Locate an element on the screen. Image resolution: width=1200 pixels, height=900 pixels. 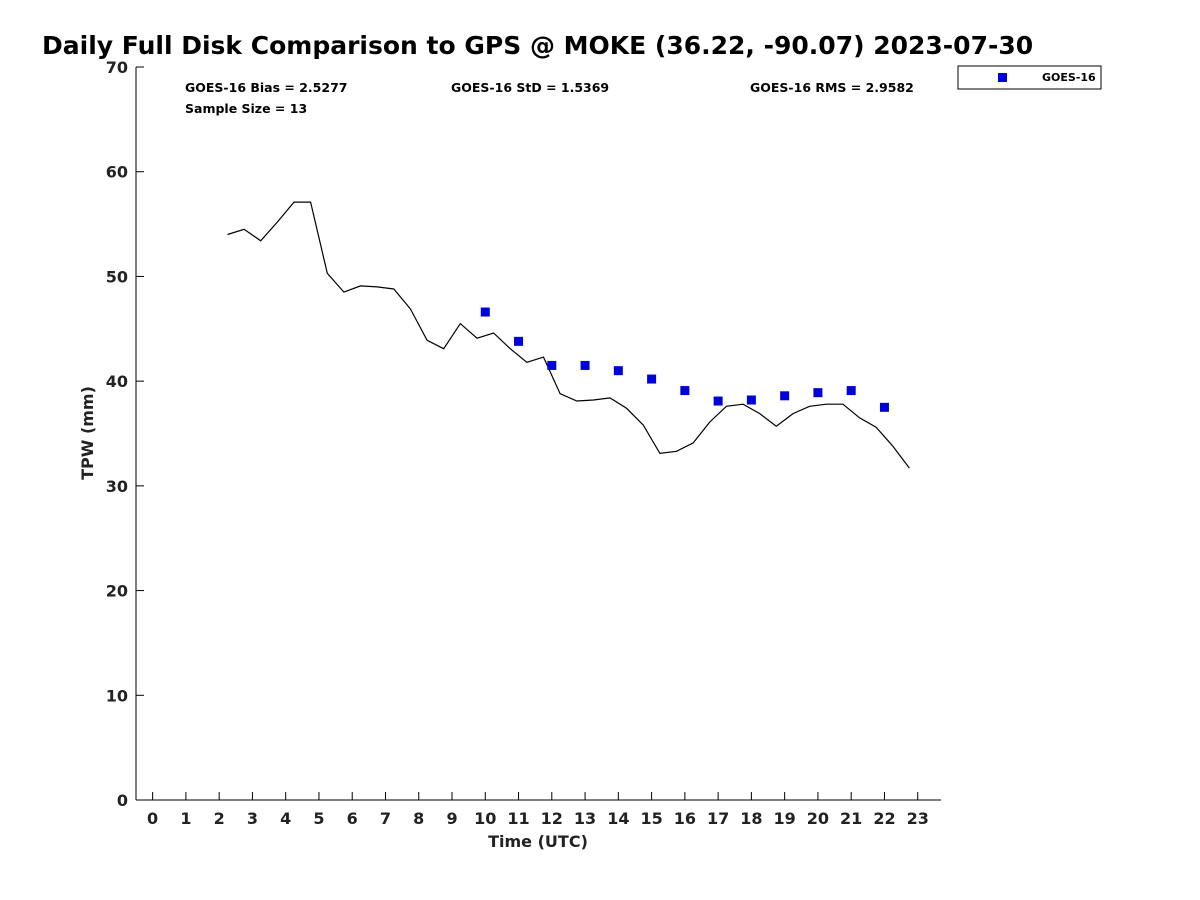
y-axis-label: TPW (mm) is located at coordinates (87, 433).